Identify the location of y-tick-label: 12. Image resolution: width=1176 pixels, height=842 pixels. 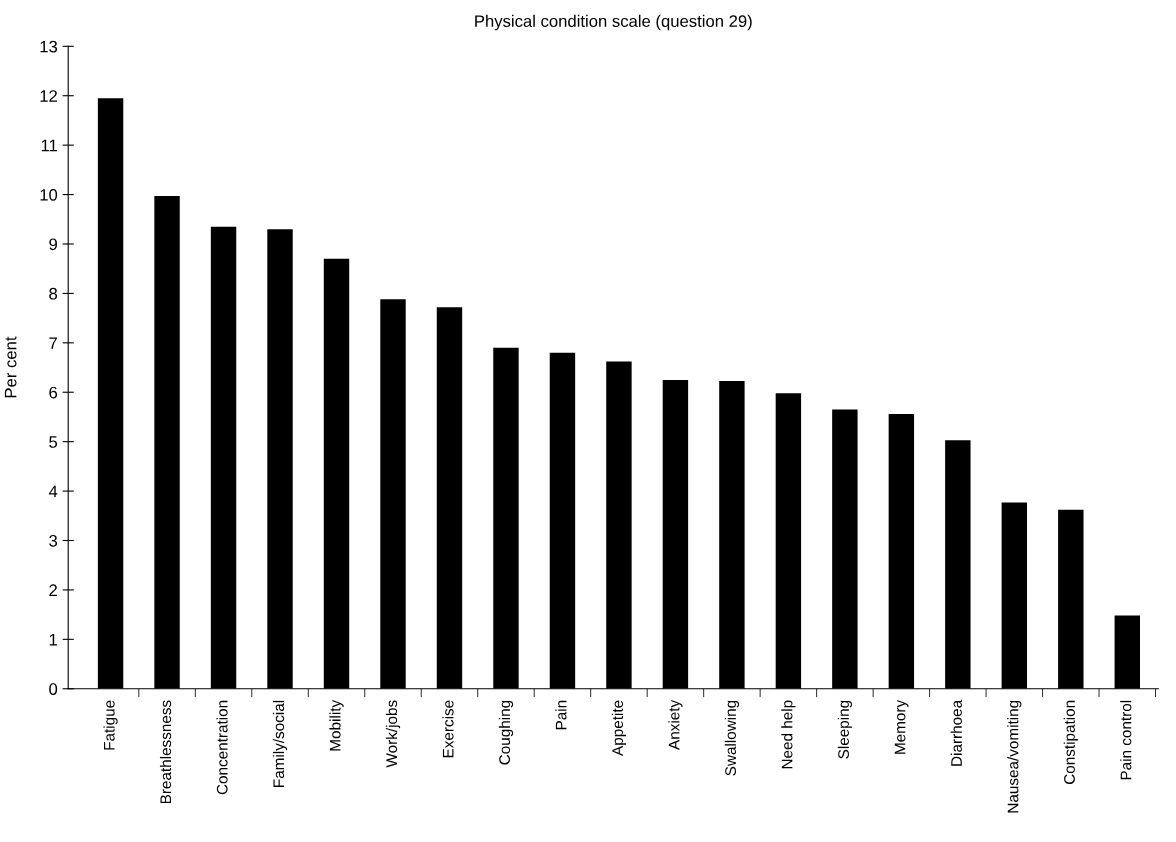
(48, 96).